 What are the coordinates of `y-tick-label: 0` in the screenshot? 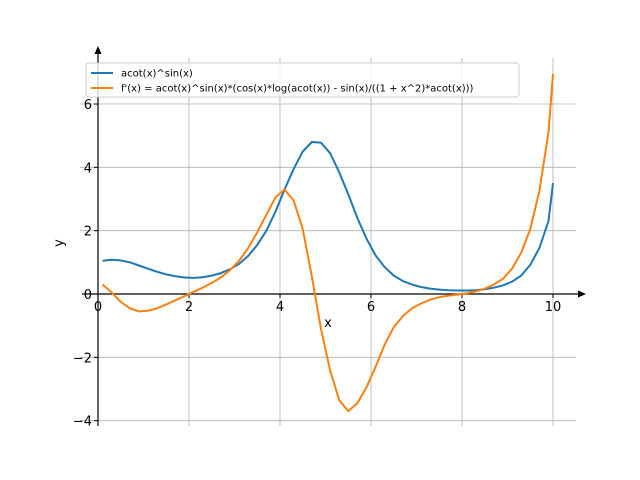 It's located at (88, 295).